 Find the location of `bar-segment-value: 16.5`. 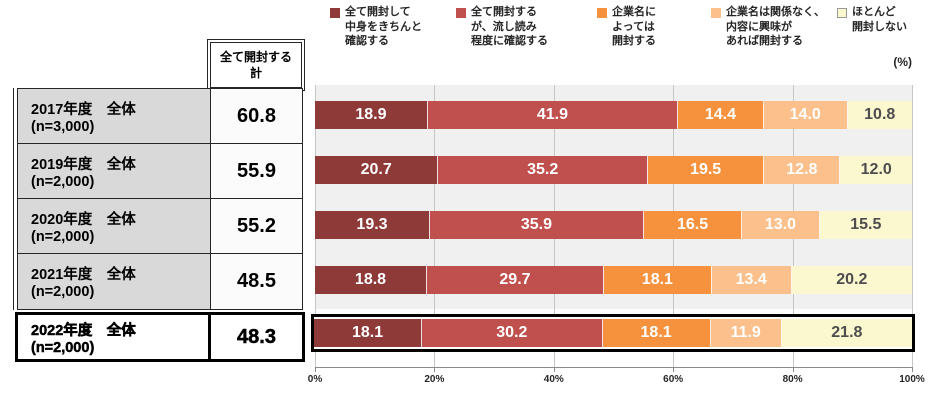

bar-segment-value: 16.5 is located at coordinates (692, 224).